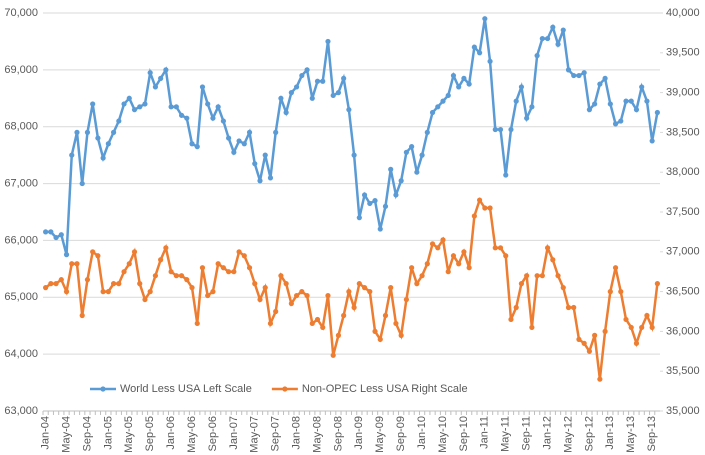 This screenshot has height=455, width=705. I want to click on legend-label: Non-OPEC Less USA Right Scale, so click(385, 389).